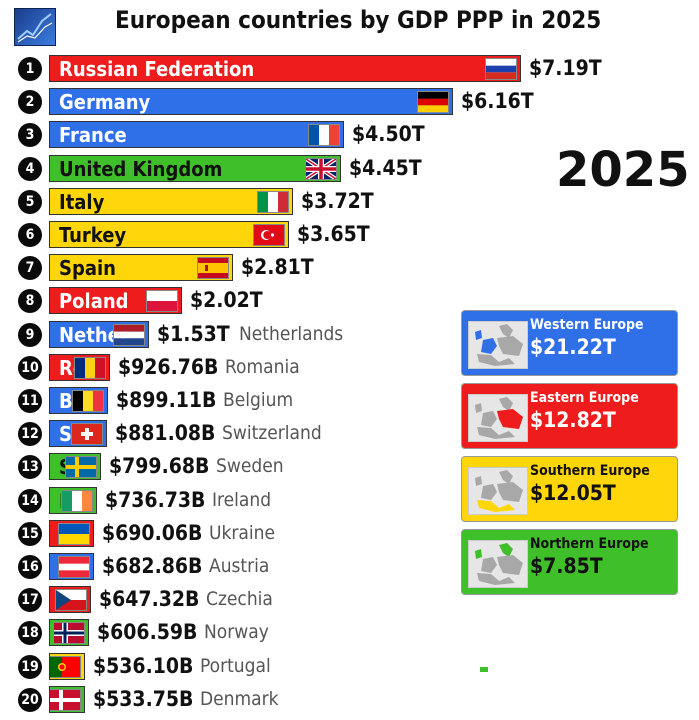 The width and height of the screenshot is (699, 720). Describe the element at coordinates (569, 562) in the screenshot. I see `legend-northern-europe: Northern Europe $7.85T` at that location.